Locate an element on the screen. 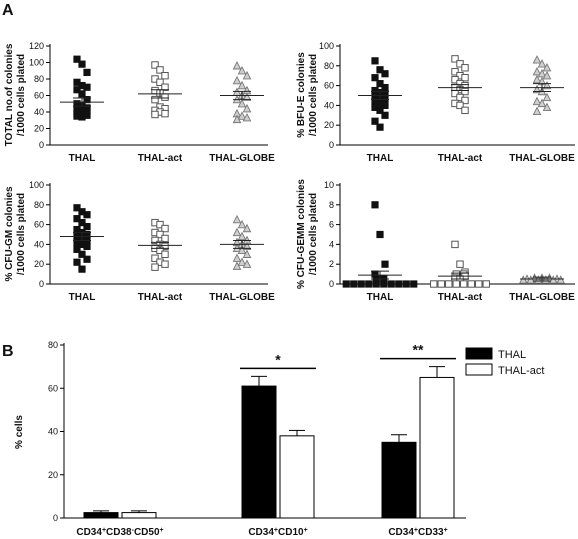 The height and width of the screenshot is (539, 578). y-axis-label: % cells is located at coordinates (19, 432).